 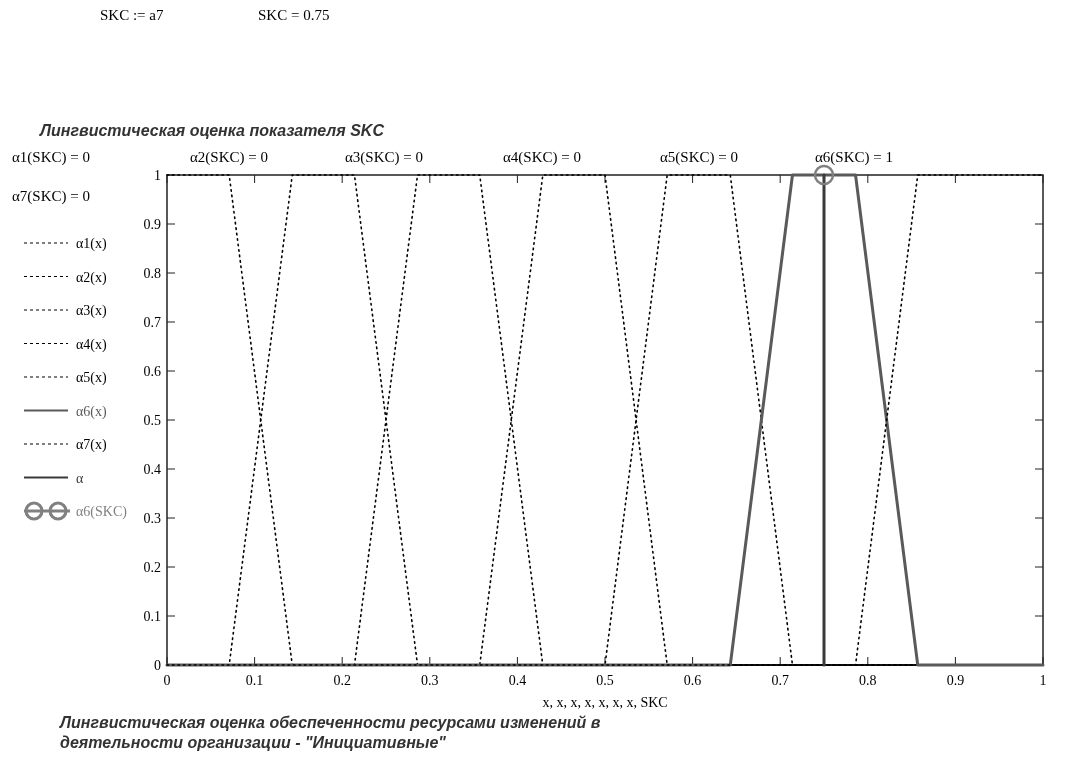 I want to click on legend-label: α6(x), so click(x=91, y=411).